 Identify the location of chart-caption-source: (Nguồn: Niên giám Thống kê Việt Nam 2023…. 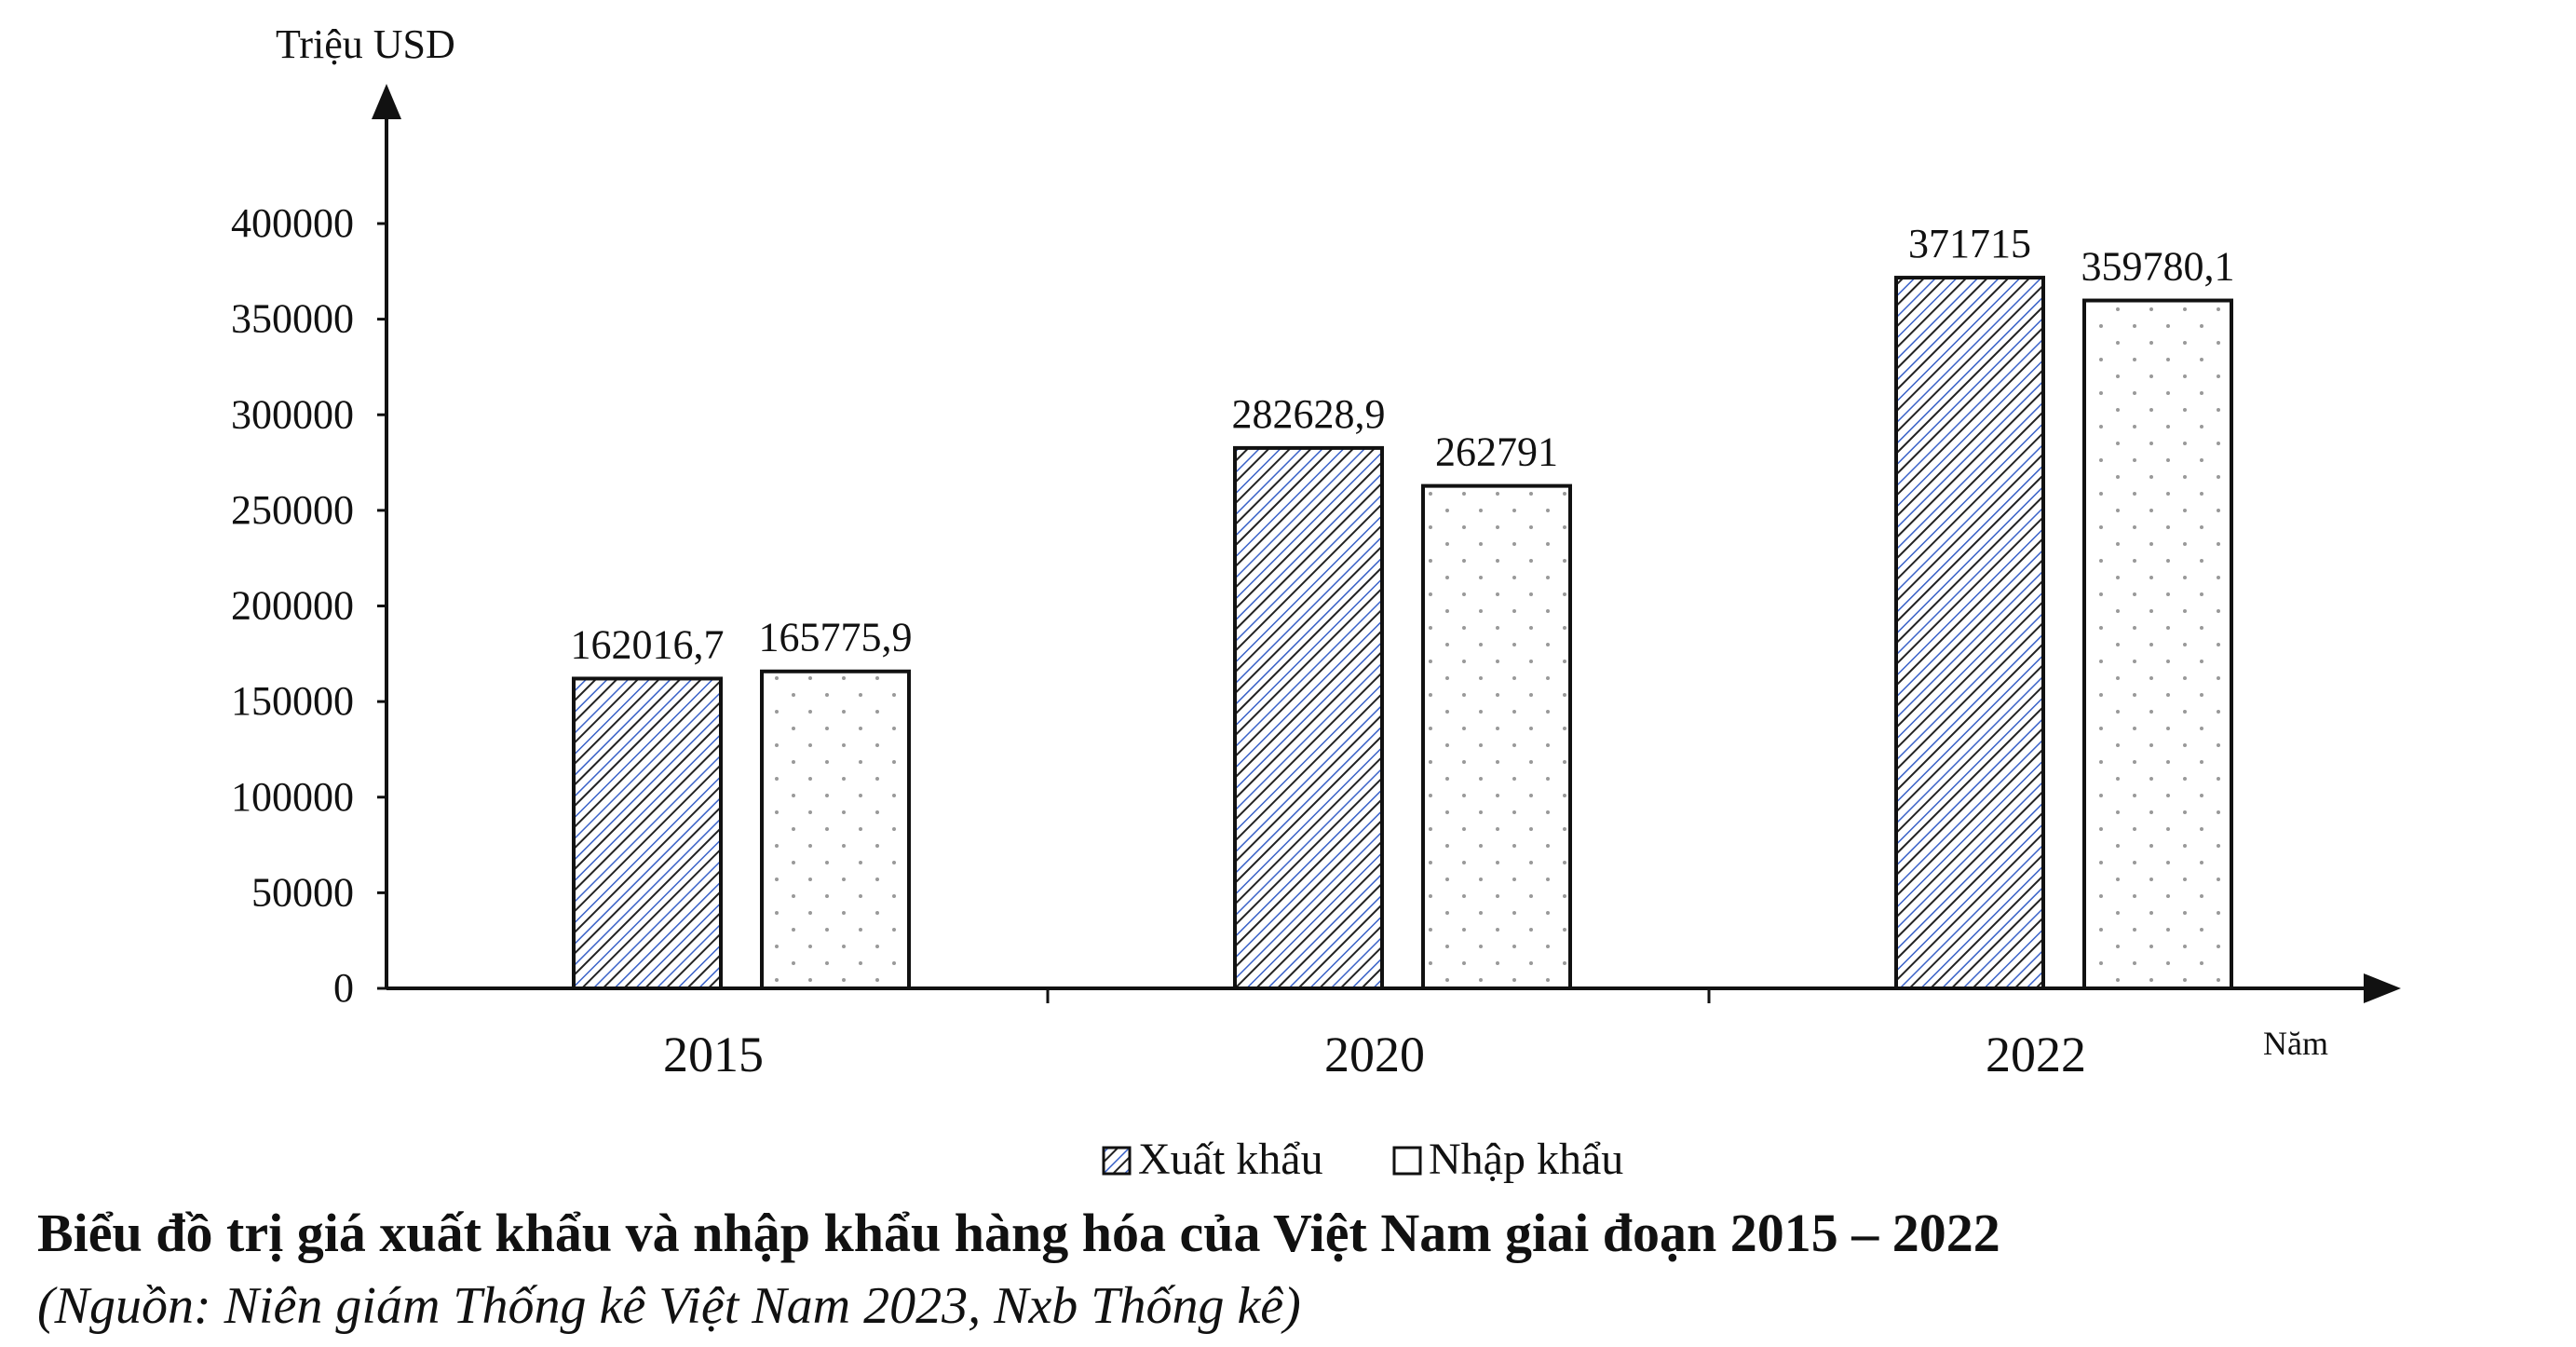
(669, 1306).